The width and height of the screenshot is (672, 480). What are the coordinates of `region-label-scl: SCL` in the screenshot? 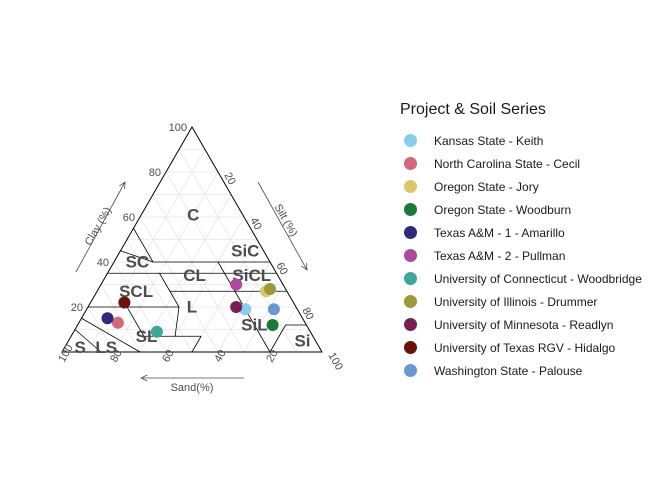 It's located at (136, 291).